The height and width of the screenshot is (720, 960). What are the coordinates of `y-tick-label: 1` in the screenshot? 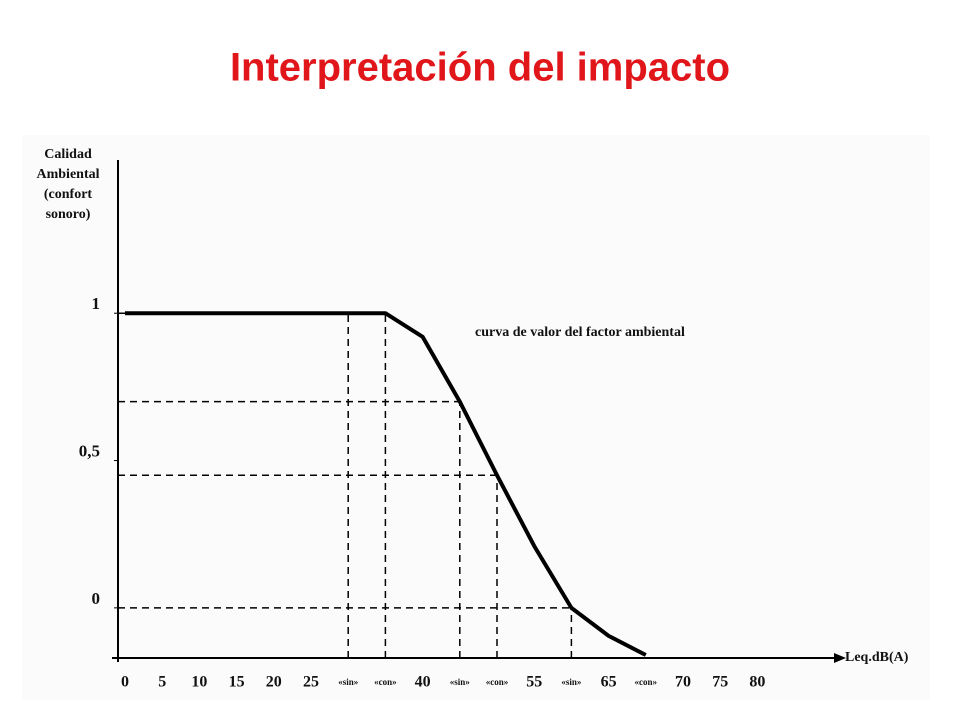 It's located at (96, 303).